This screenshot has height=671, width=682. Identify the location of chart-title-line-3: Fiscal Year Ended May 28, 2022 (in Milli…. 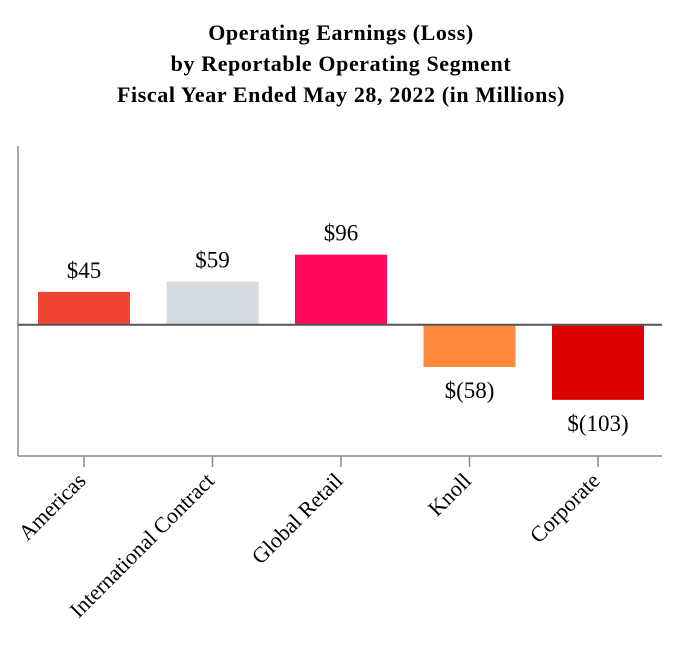
(341, 94).